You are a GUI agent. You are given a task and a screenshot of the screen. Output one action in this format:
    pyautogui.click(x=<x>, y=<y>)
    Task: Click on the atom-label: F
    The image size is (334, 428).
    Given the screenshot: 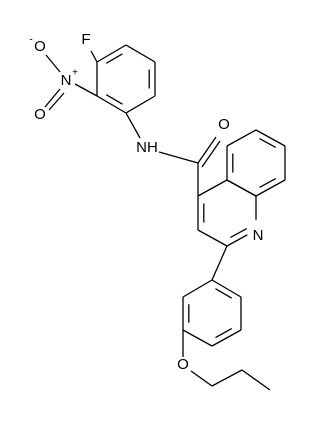 What is the action you would take?
    pyautogui.click(x=85, y=39)
    